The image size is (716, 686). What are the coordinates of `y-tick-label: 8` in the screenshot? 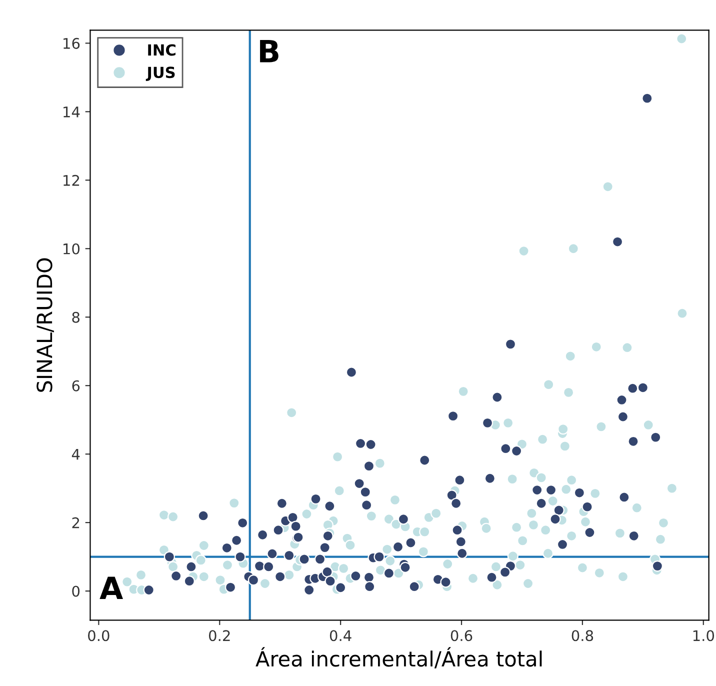 It's located at (76, 317).